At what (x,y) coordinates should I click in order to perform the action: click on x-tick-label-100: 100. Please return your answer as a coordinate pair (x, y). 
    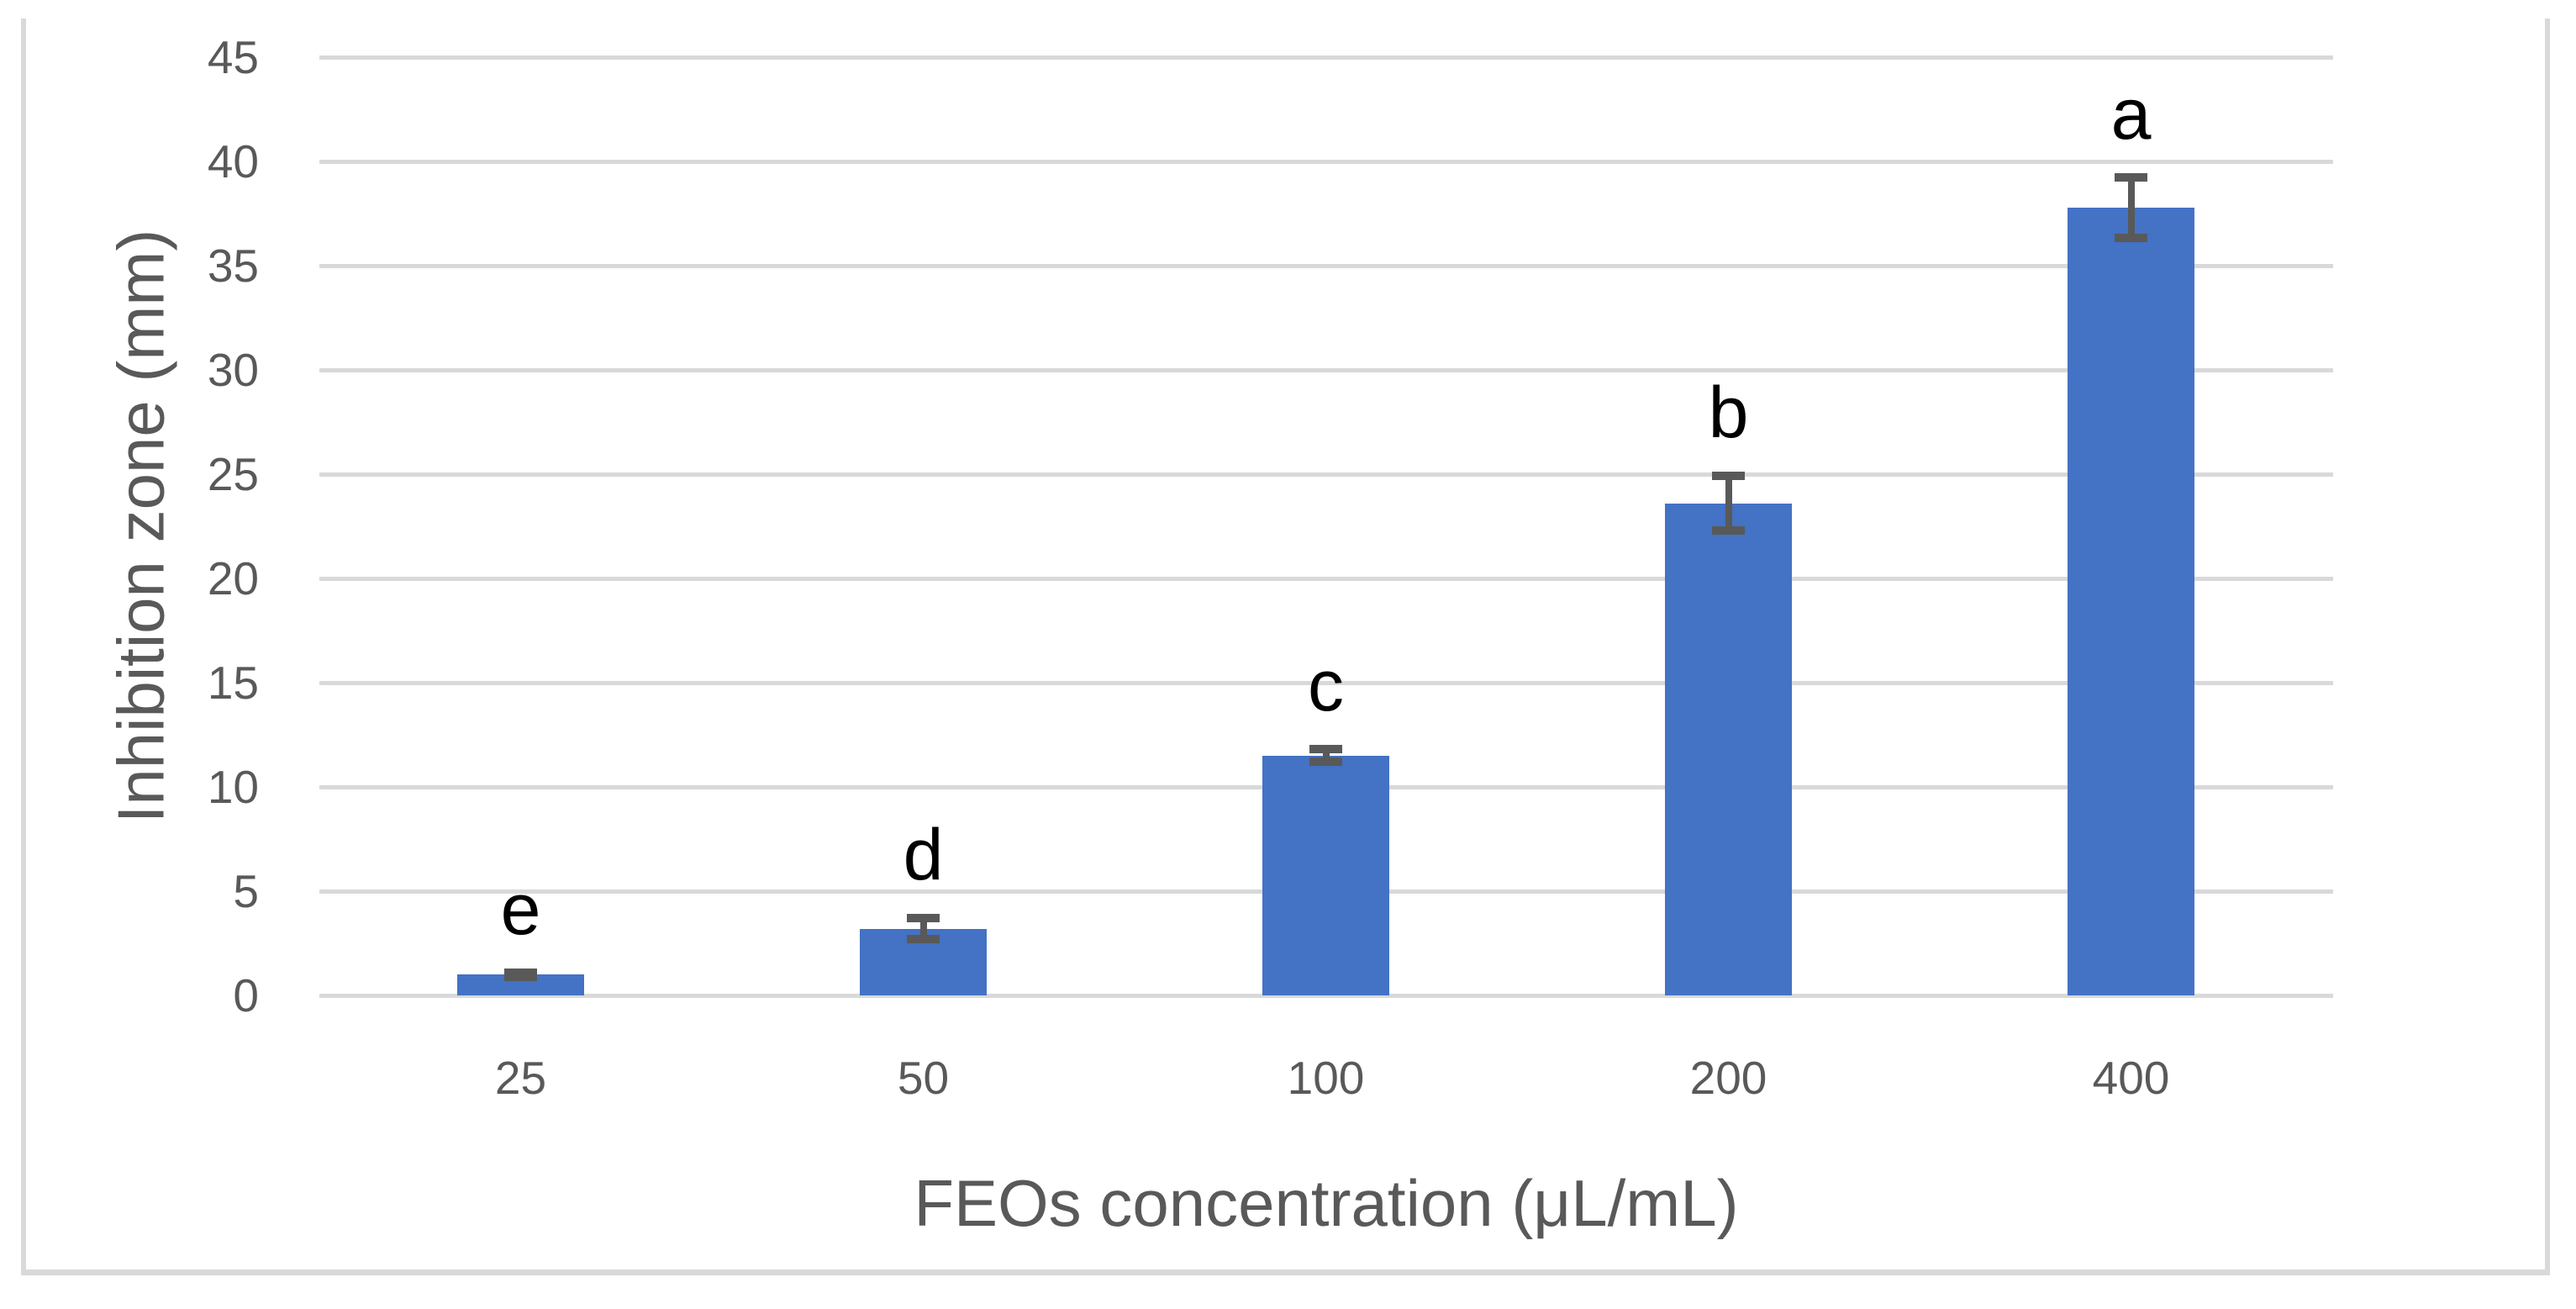
    Looking at the image, I should click on (1326, 1078).